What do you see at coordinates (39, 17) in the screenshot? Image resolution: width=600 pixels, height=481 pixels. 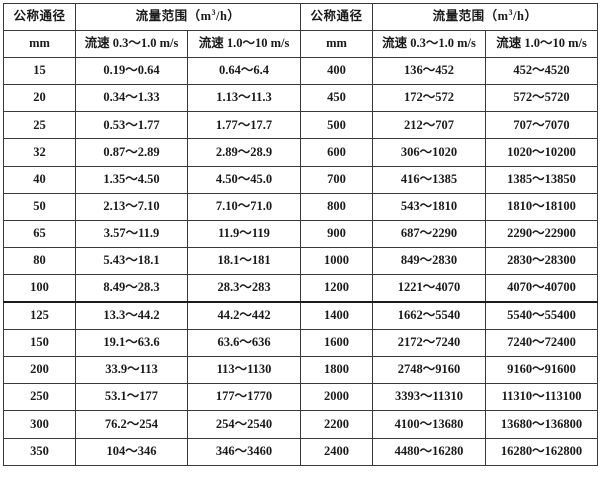 I see `header-dn-left: 公称通径` at bounding box center [39, 17].